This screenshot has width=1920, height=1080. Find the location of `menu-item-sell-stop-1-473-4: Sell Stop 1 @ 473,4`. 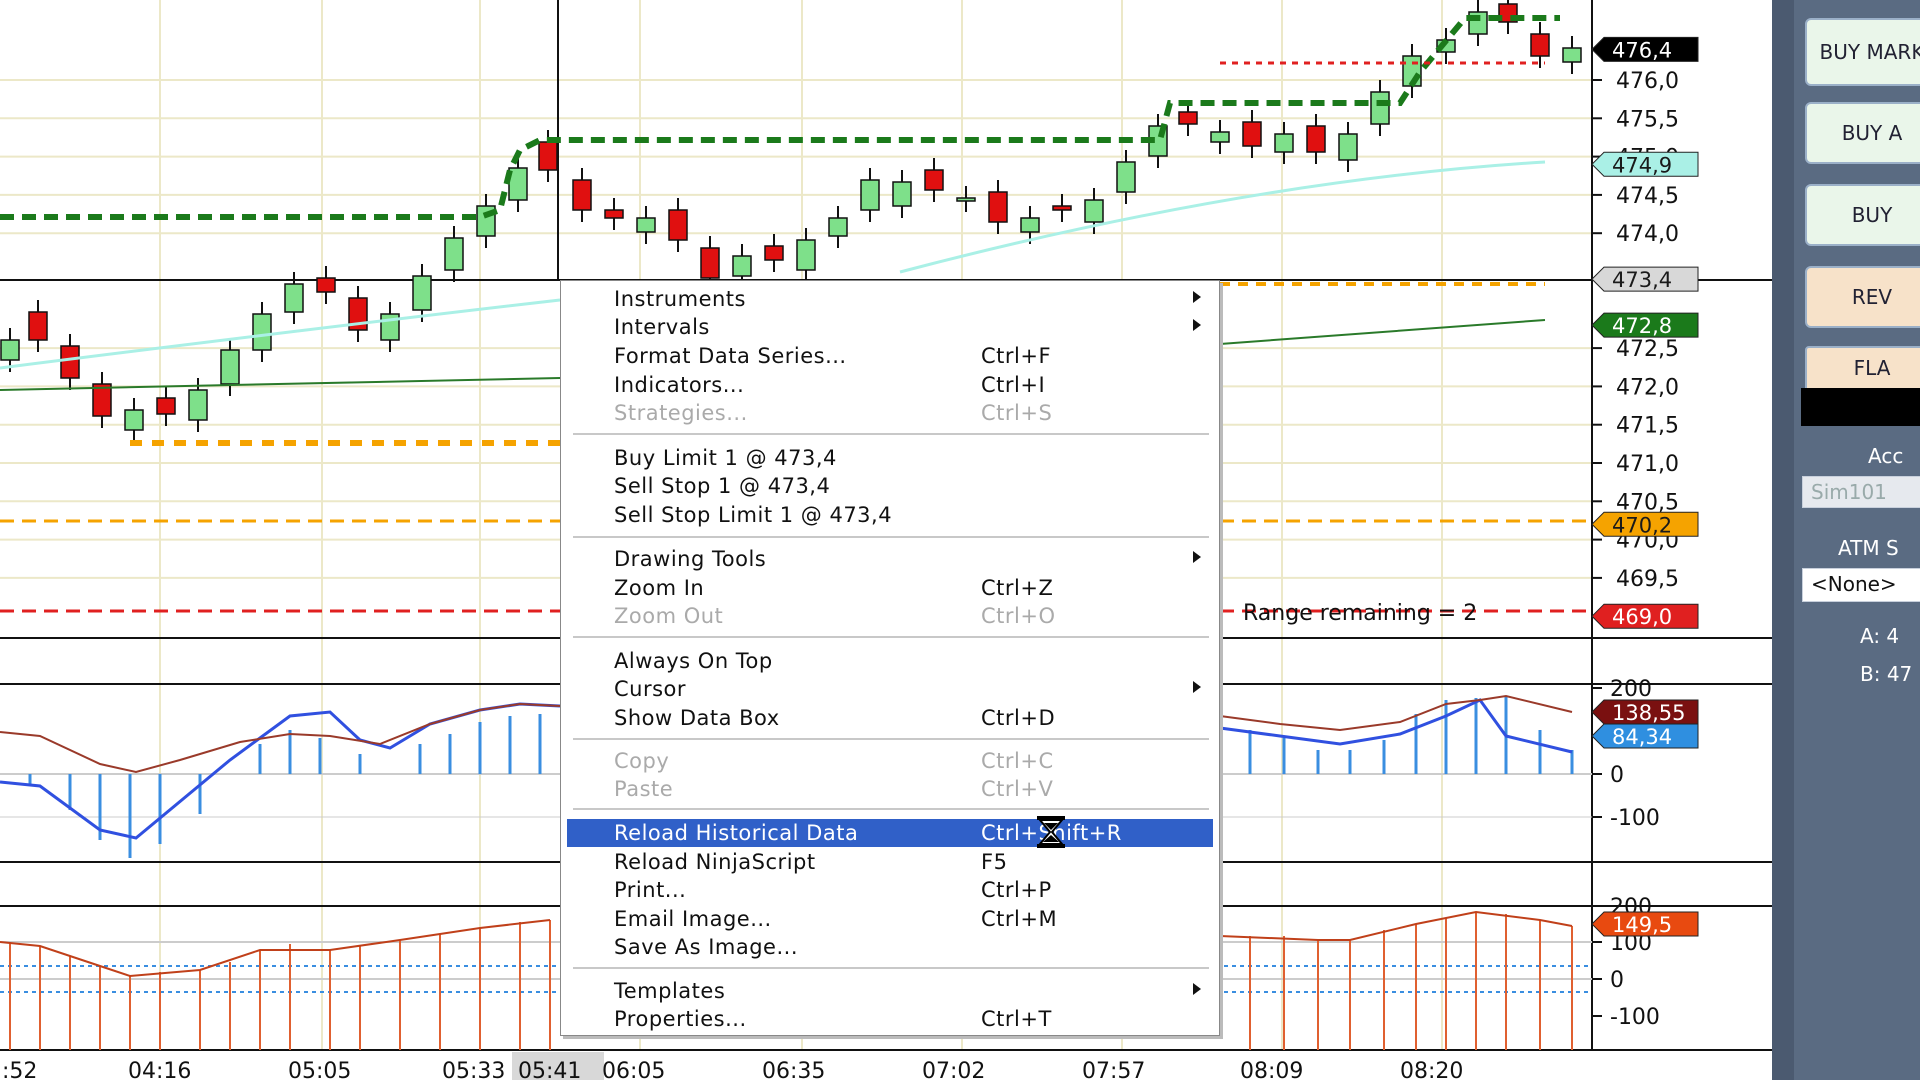

menu-item-sell-stop-1-473-4: Sell Stop 1 @ 473,4 is located at coordinates (890, 486).